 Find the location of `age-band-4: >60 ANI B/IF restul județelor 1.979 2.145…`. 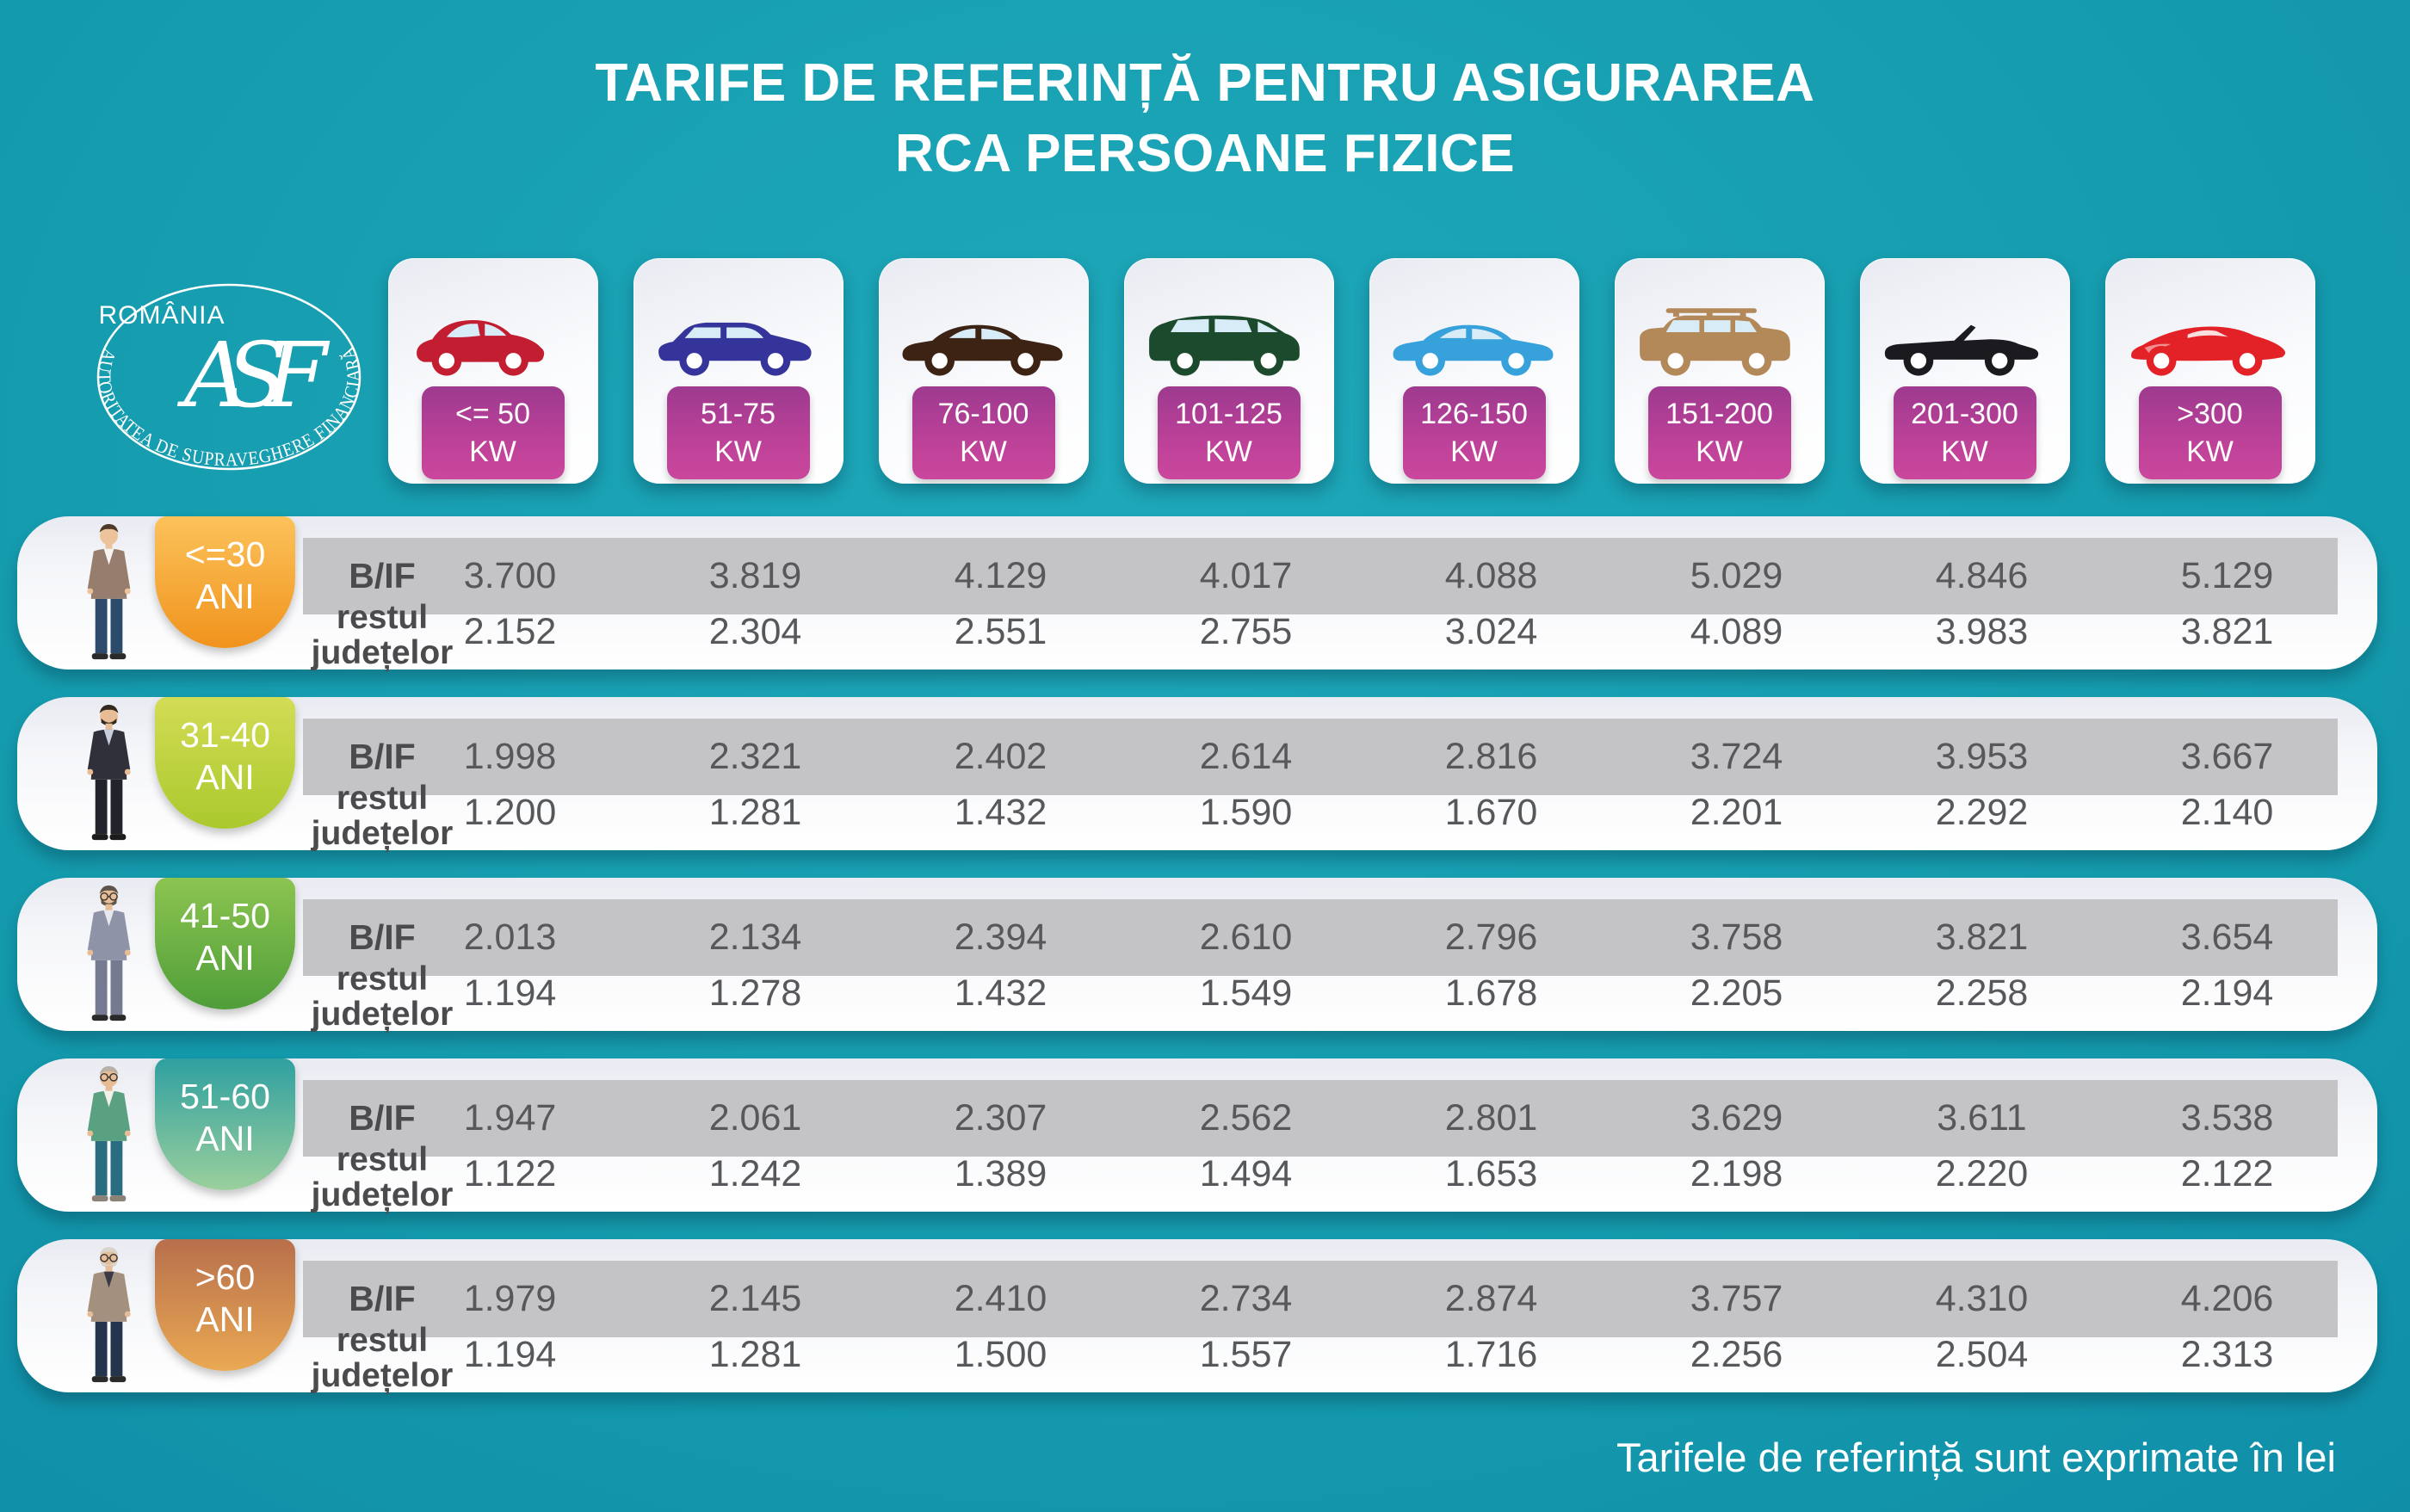

age-band-4: >60 ANI B/IF restul județelor 1.979 2.145… is located at coordinates (1197, 1316).